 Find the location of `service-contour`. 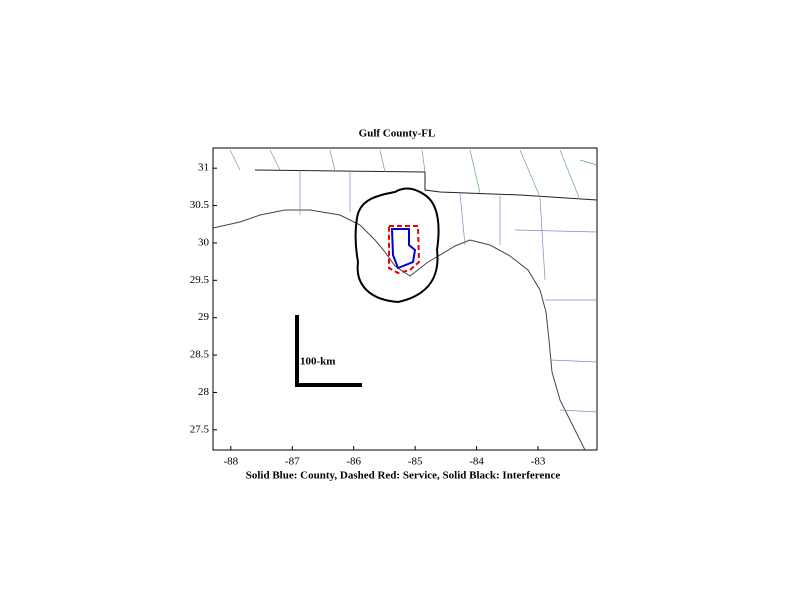

service-contour is located at coordinates (404, 250).